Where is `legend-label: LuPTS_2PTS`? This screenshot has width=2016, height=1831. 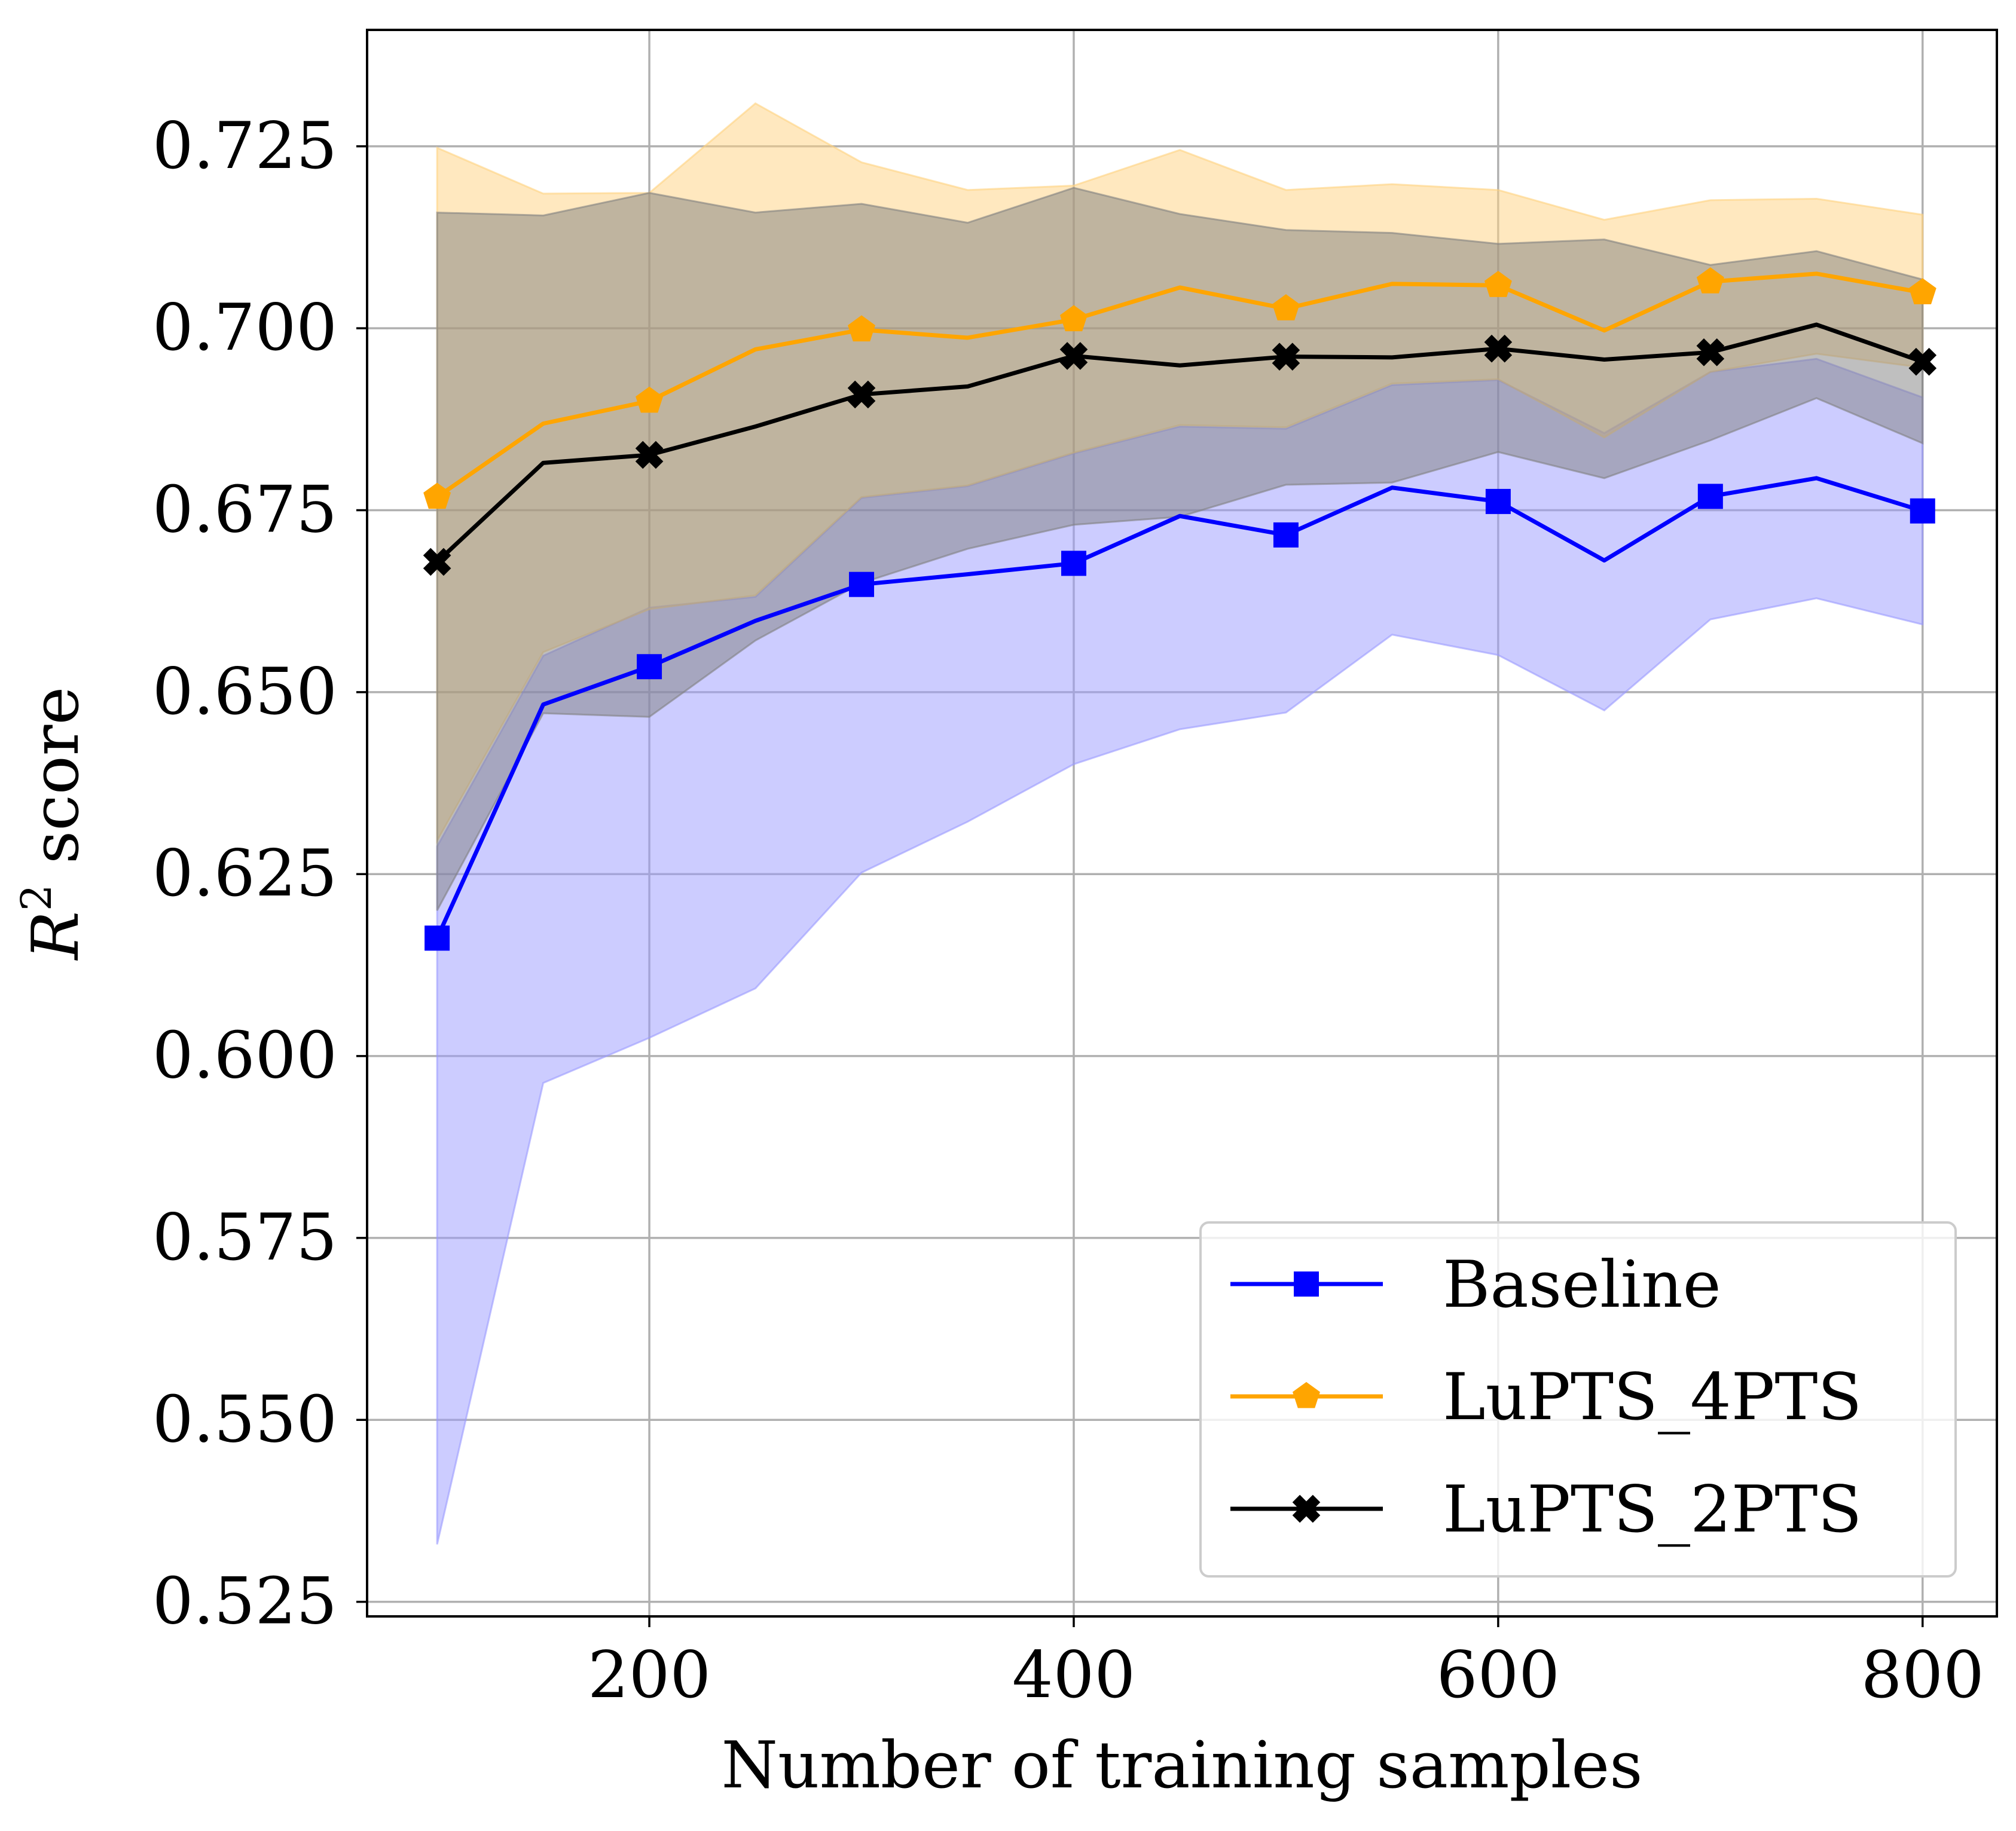
legend-label: LuPTS_2PTS is located at coordinates (1652, 1510).